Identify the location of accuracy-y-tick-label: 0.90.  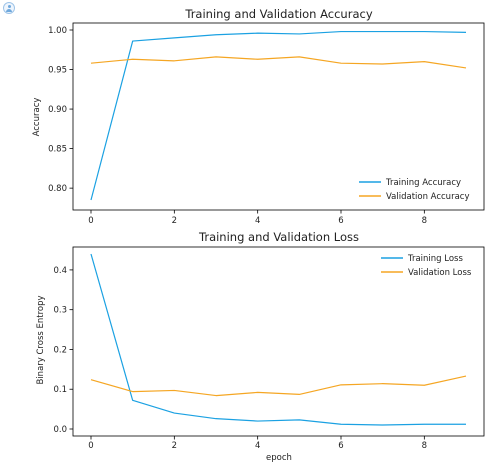
(57, 110).